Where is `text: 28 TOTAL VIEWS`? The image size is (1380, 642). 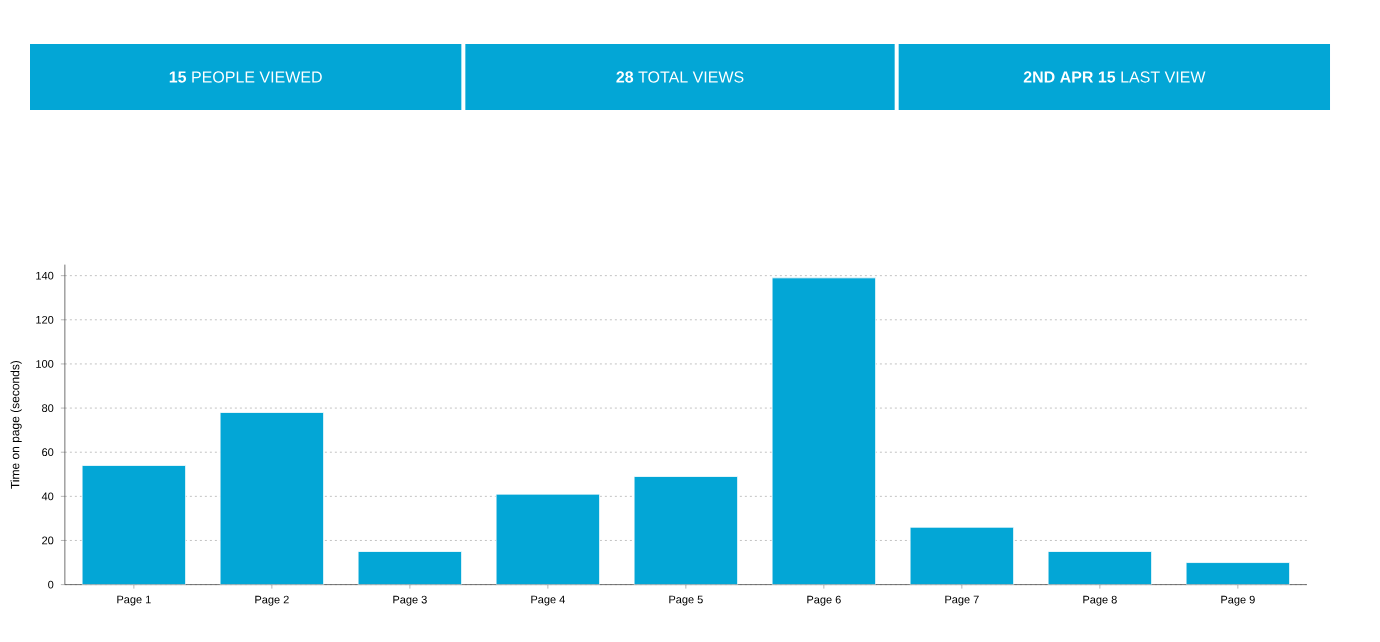
text: 28 TOTAL VIEWS is located at coordinates (680, 77).